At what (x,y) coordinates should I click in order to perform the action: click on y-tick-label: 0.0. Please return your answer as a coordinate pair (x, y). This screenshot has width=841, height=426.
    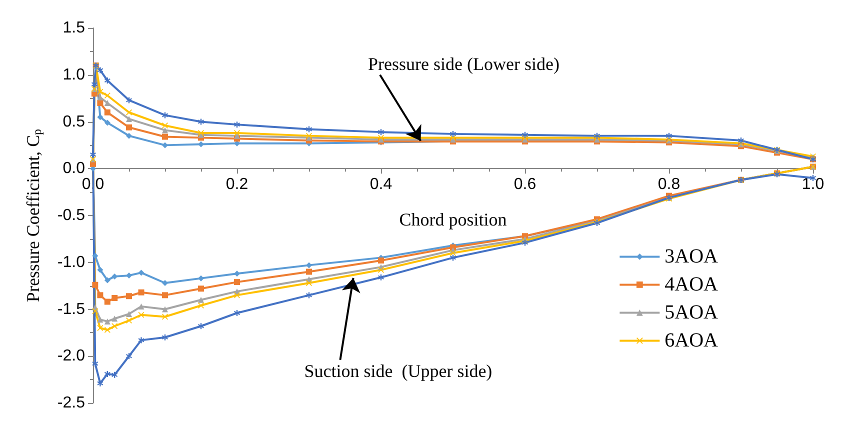
    Looking at the image, I should click on (74, 169).